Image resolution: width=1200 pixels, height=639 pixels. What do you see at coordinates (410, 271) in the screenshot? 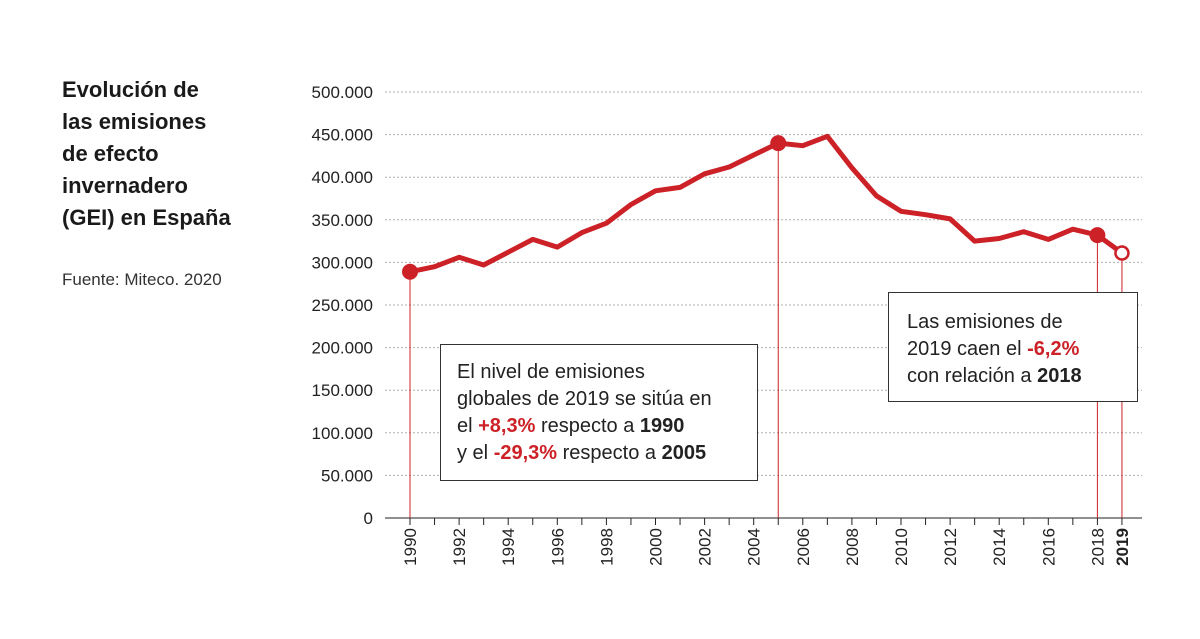
I see `data-point-1990` at bounding box center [410, 271].